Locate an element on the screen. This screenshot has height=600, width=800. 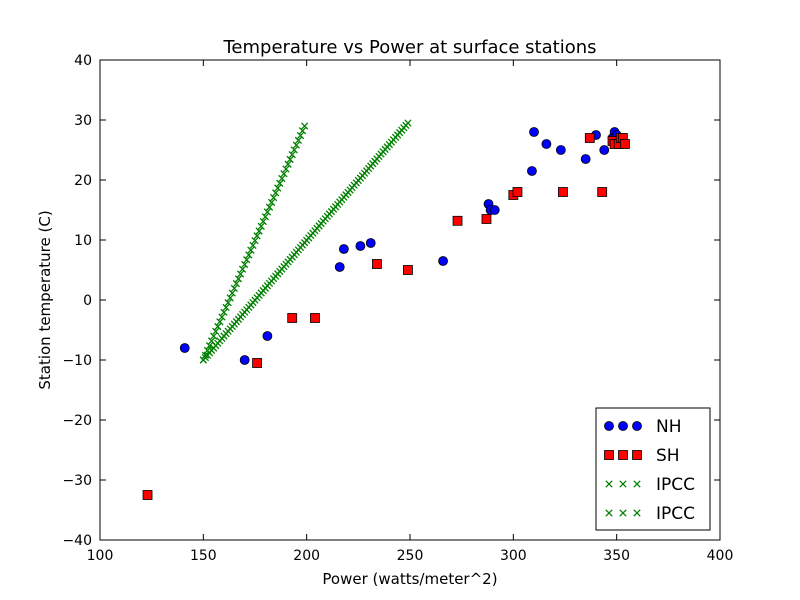
y-tick-label: 40 is located at coordinates (83, 61).